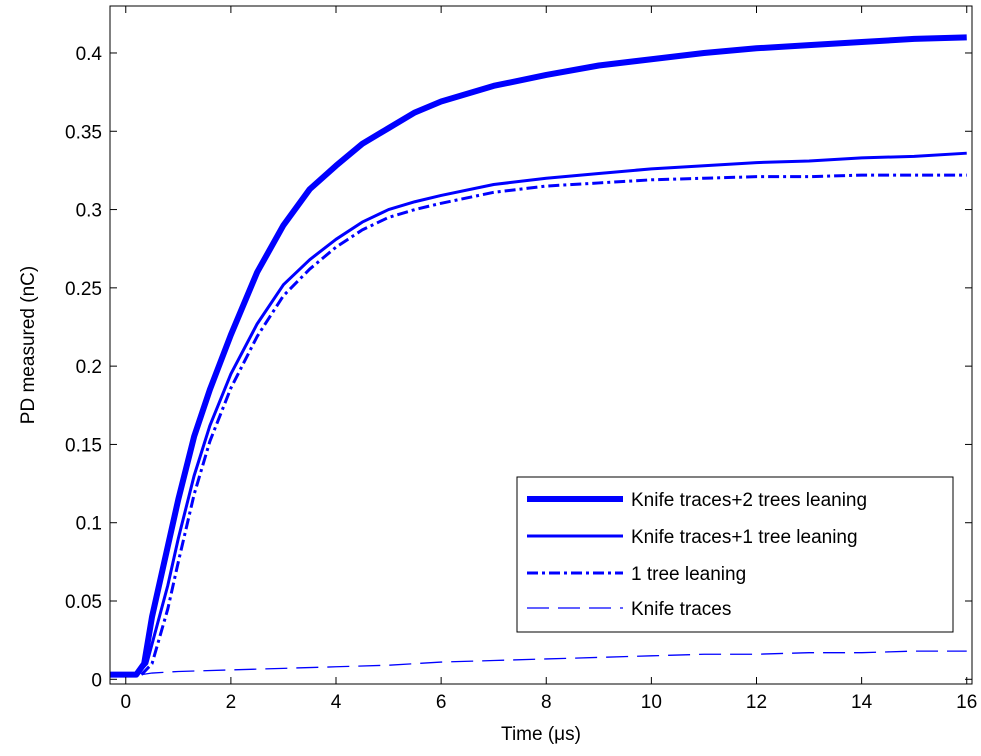 The width and height of the screenshot is (981, 756). I want to click on x-tick-label: 4, so click(336, 702).